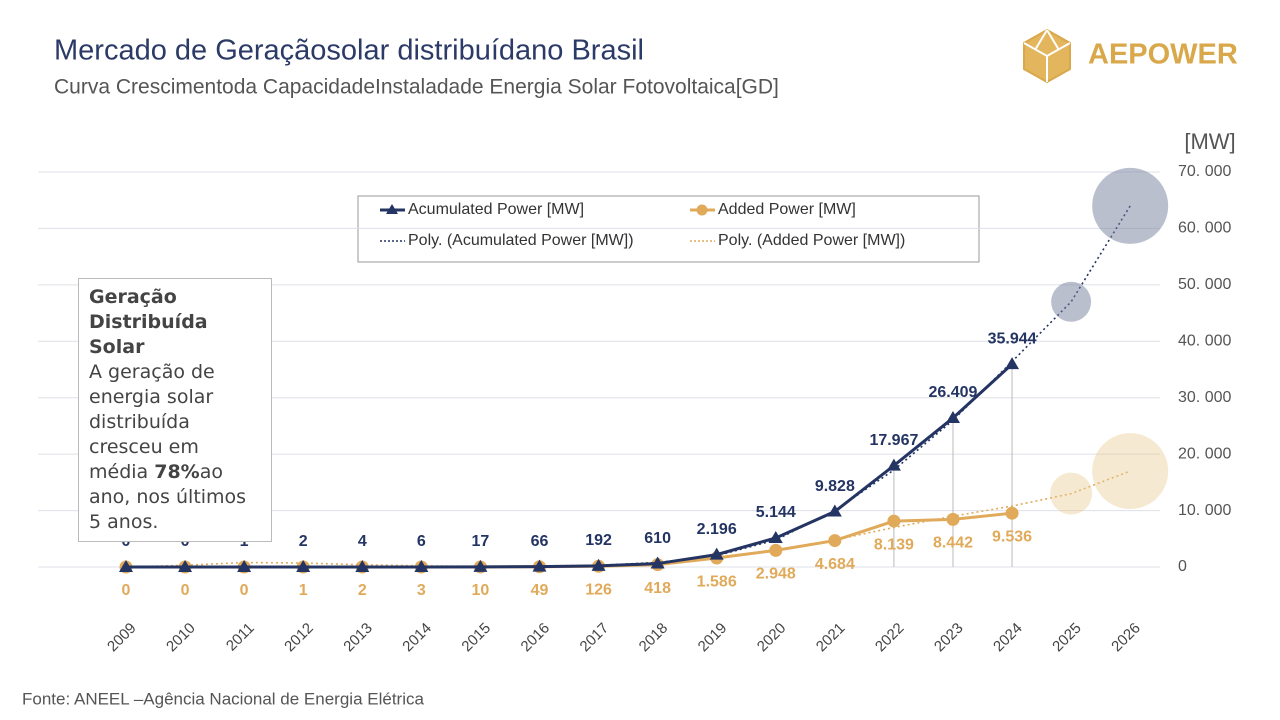  I want to click on x-tick-label: 2010, so click(181, 638).